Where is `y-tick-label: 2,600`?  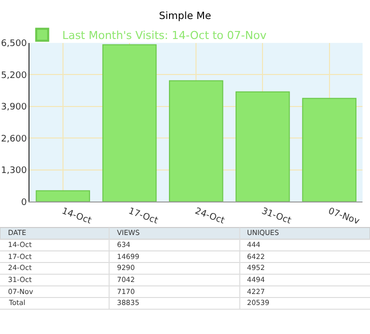
y-tick-label: 2,600 is located at coordinates (14, 139).